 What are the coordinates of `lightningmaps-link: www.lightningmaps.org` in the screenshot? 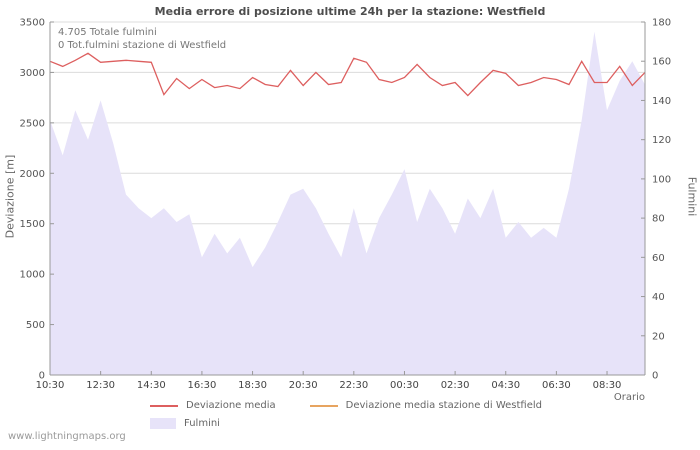 It's located at (67, 436).